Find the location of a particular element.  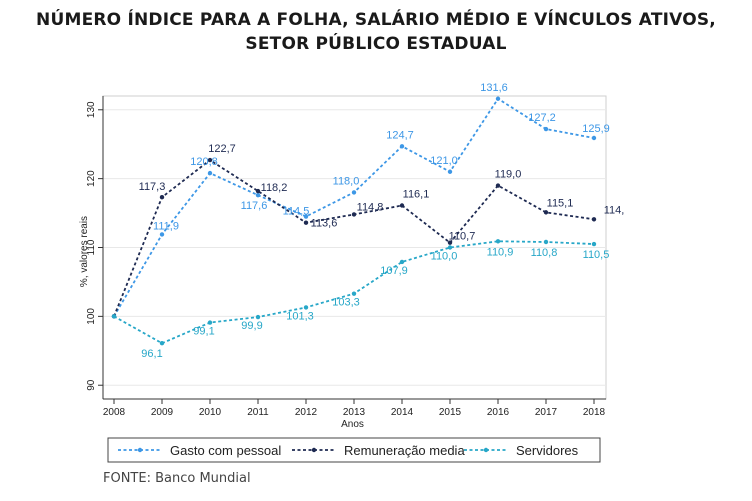

y-tick-label: 100 is located at coordinates (91, 316).